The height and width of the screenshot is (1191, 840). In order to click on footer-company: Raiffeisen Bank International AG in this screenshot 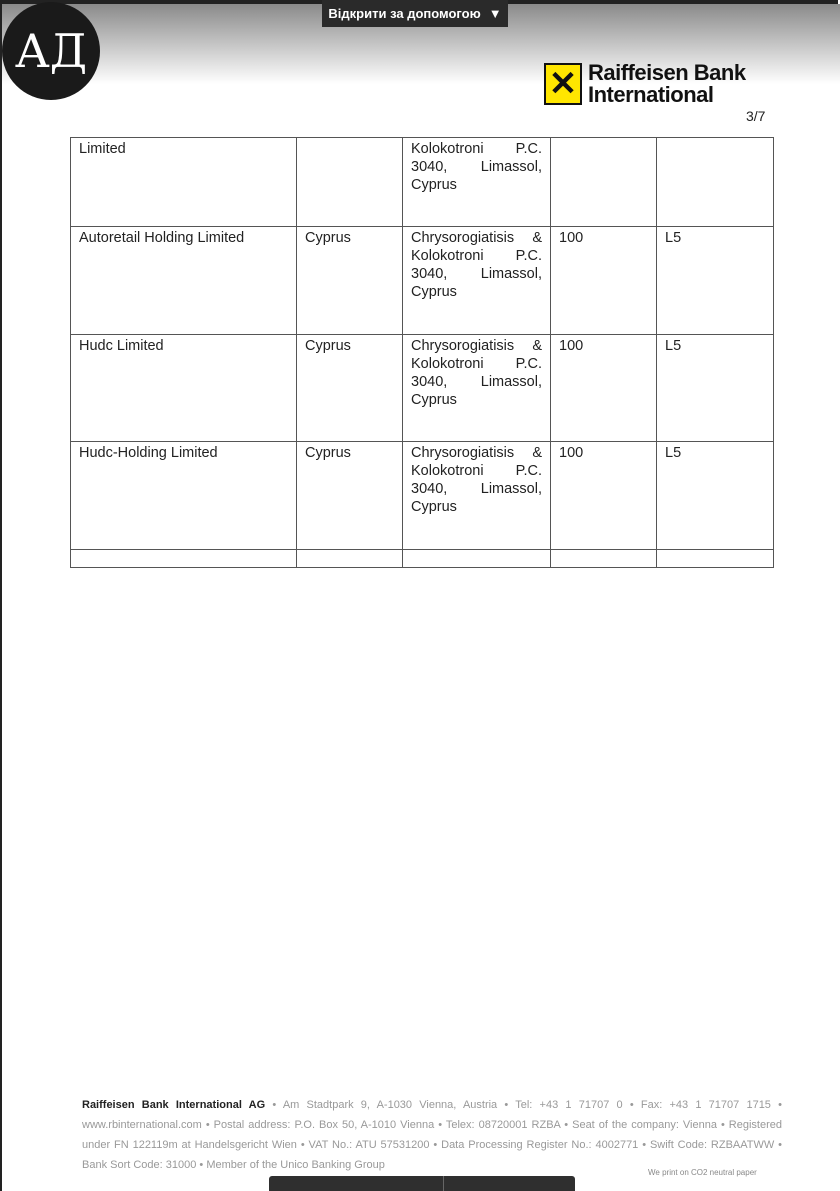, I will do `click(174, 1105)`.